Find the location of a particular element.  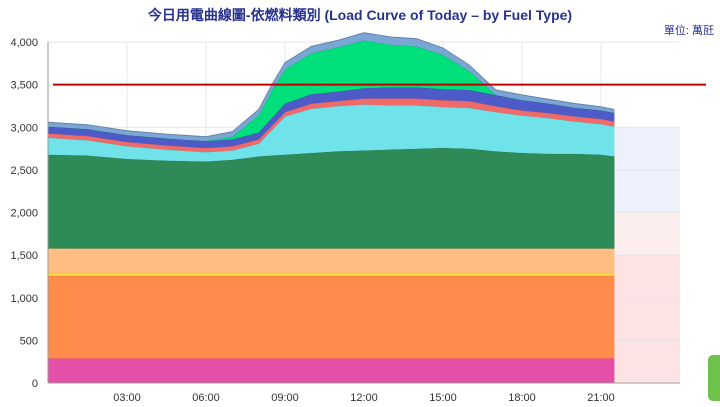

y-tick-labels: 0 500 1,000 1,500 2,000 2,500 3,000 3,500 4,000 is located at coordinates (24, 213).